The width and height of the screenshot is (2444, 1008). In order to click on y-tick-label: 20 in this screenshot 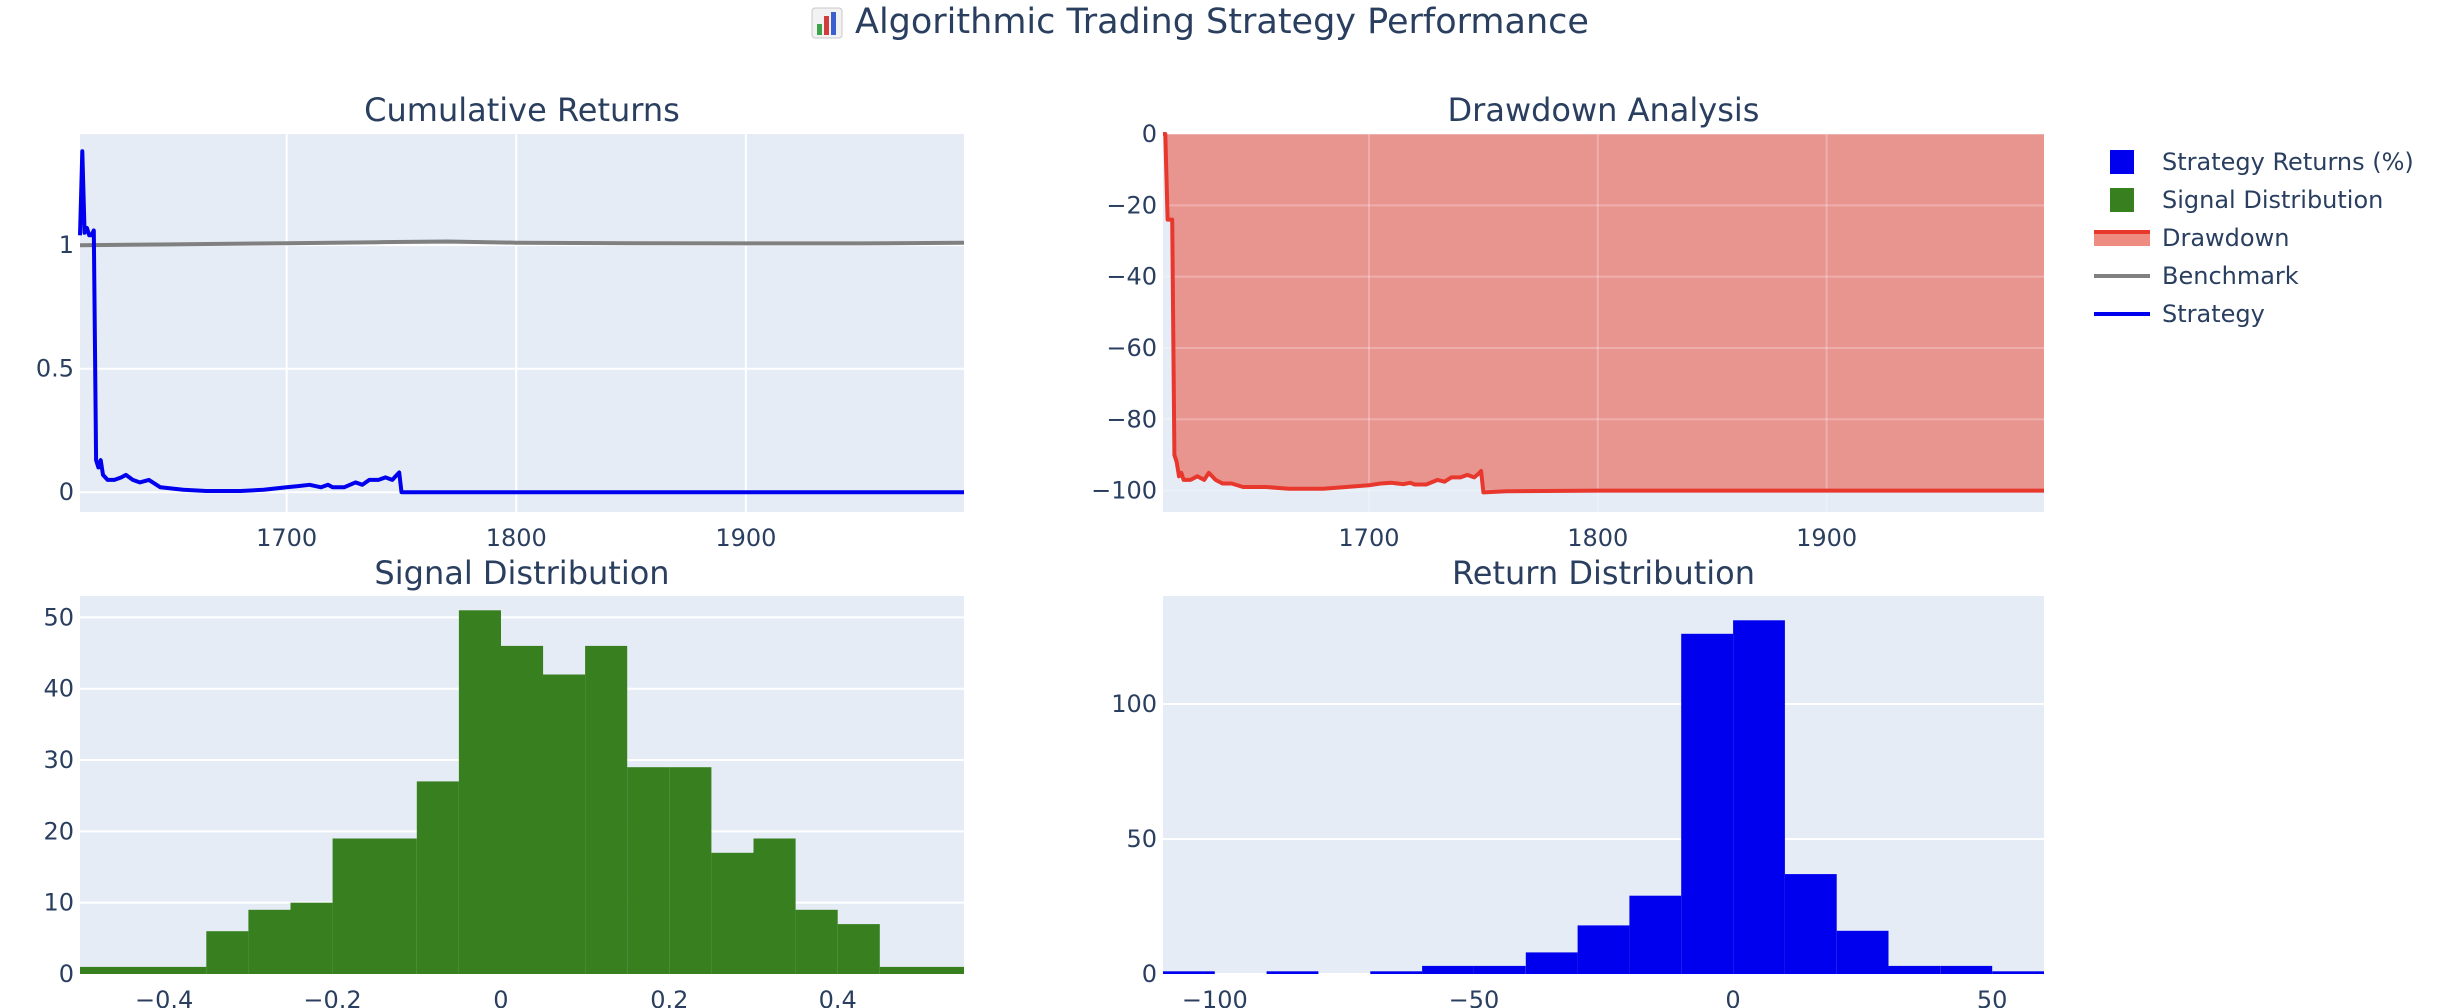, I will do `click(58, 831)`.